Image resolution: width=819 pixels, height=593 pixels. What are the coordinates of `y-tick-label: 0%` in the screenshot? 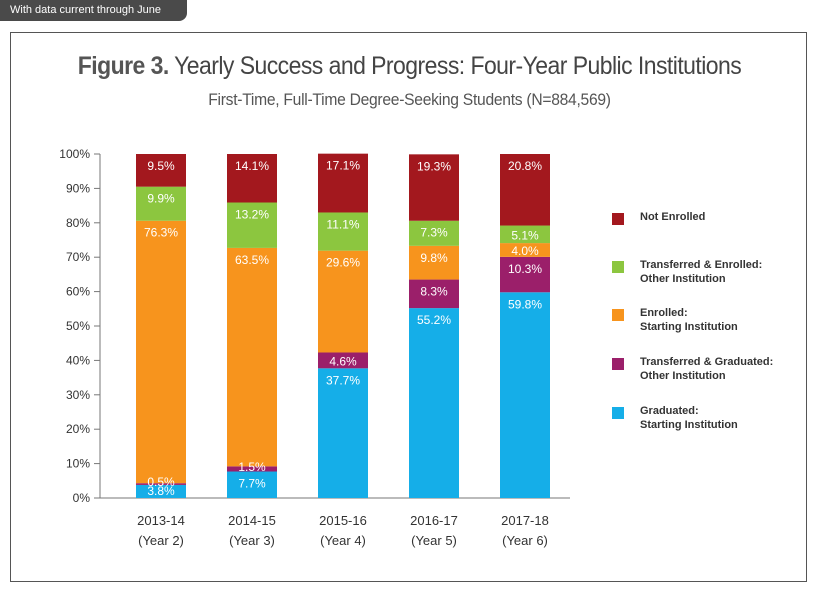 It's located at (82, 498).